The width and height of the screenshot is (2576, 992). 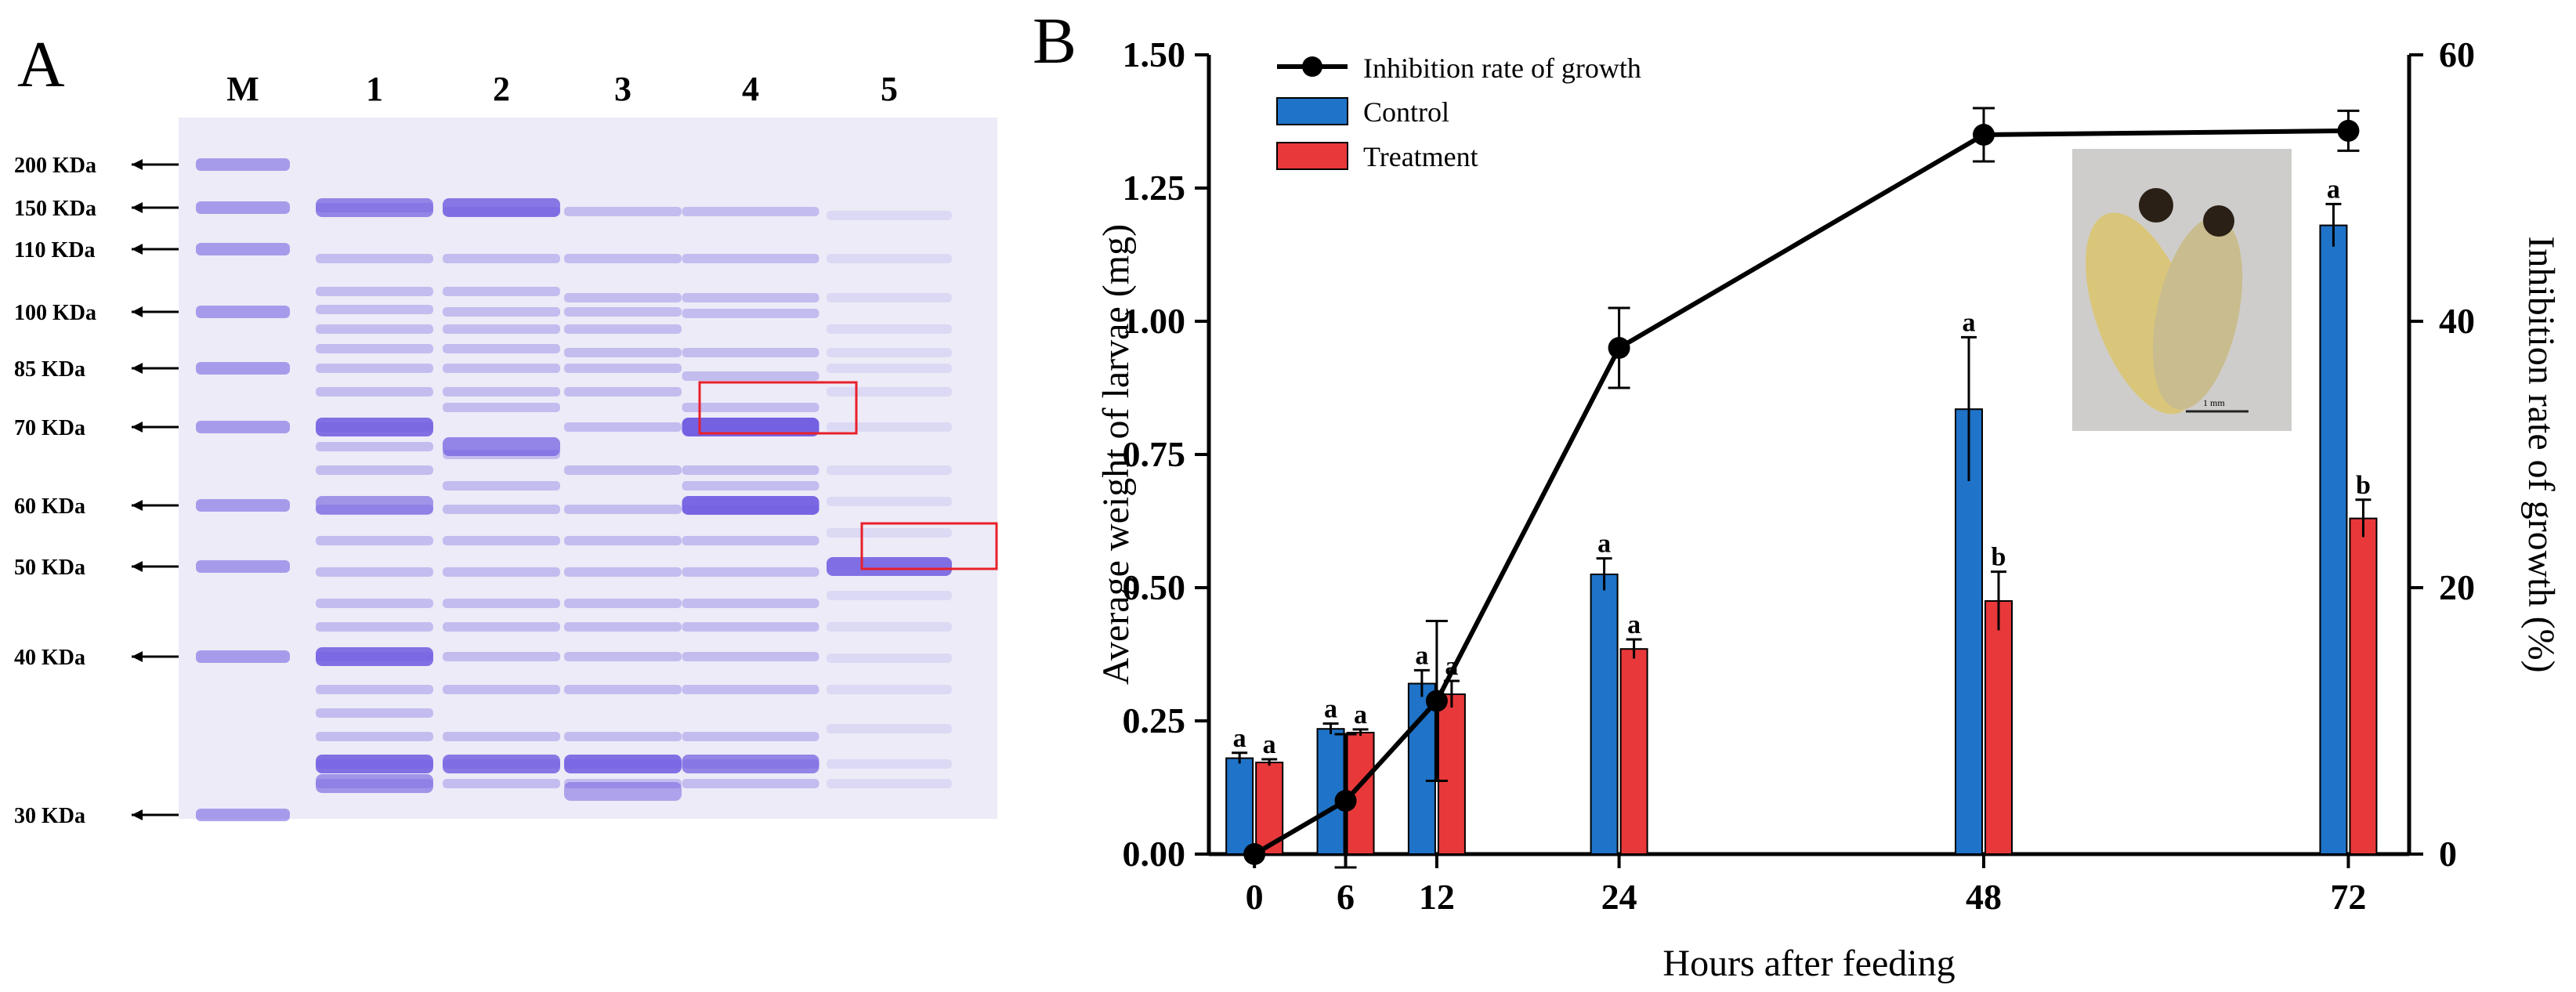 I want to click on legend-label: Inhibition rate of growth, so click(x=1502, y=68).